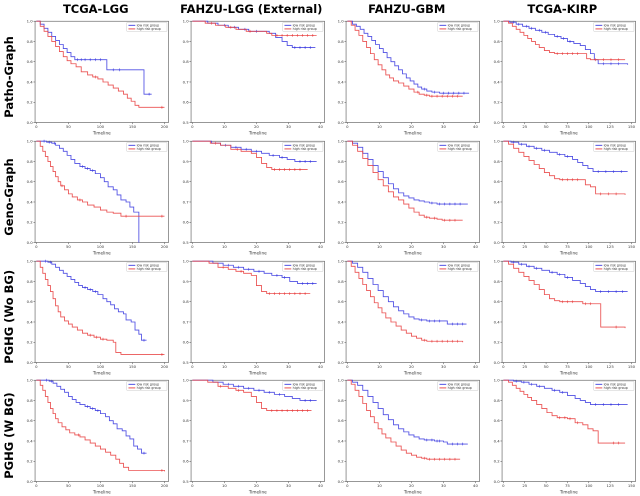  Describe the element at coordinates (524, 246) in the screenshot. I see `x-tick-label: 25` at that location.